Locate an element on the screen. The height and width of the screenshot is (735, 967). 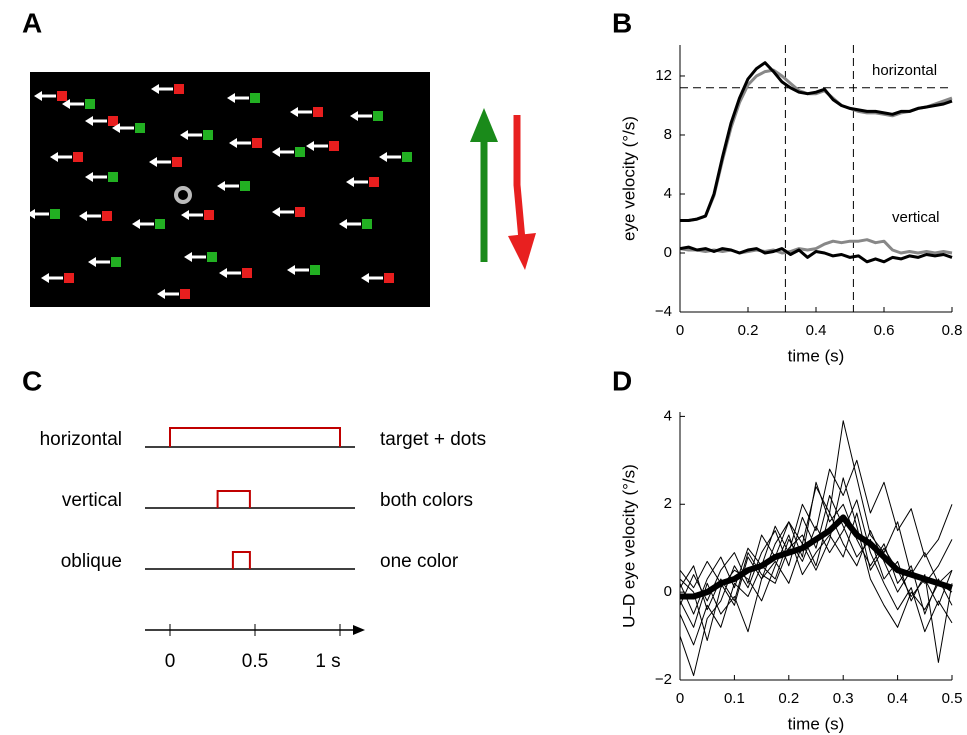
row-description: target + dots is located at coordinates (433, 439).